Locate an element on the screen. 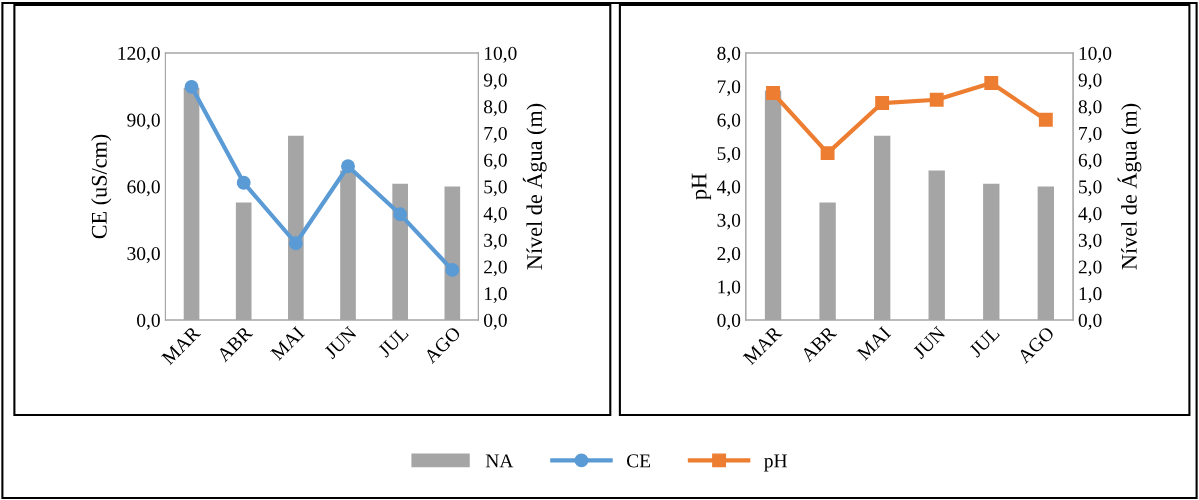 Image resolution: width=1199 pixels, height=500 pixels. y-tick-label: 4,0 is located at coordinates (728, 188).